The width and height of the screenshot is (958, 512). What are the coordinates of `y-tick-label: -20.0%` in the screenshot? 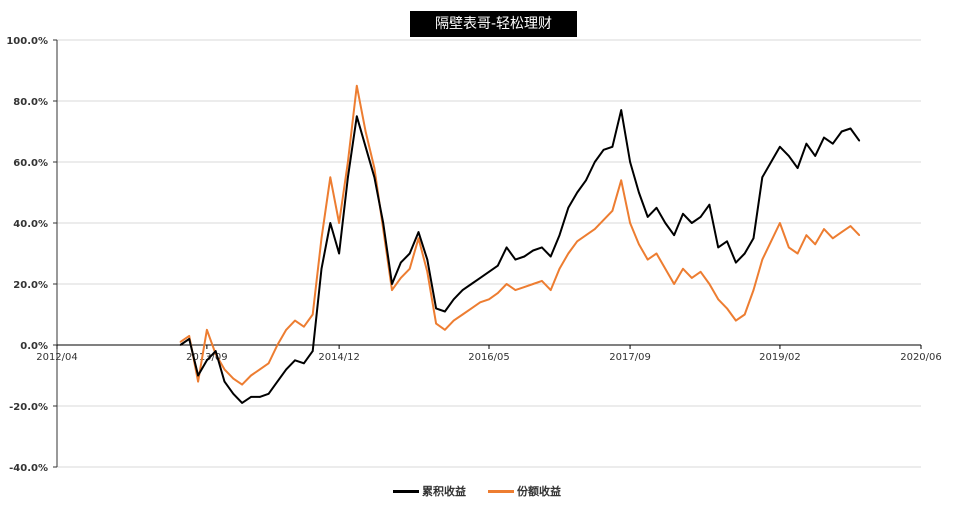 It's located at (28, 407).